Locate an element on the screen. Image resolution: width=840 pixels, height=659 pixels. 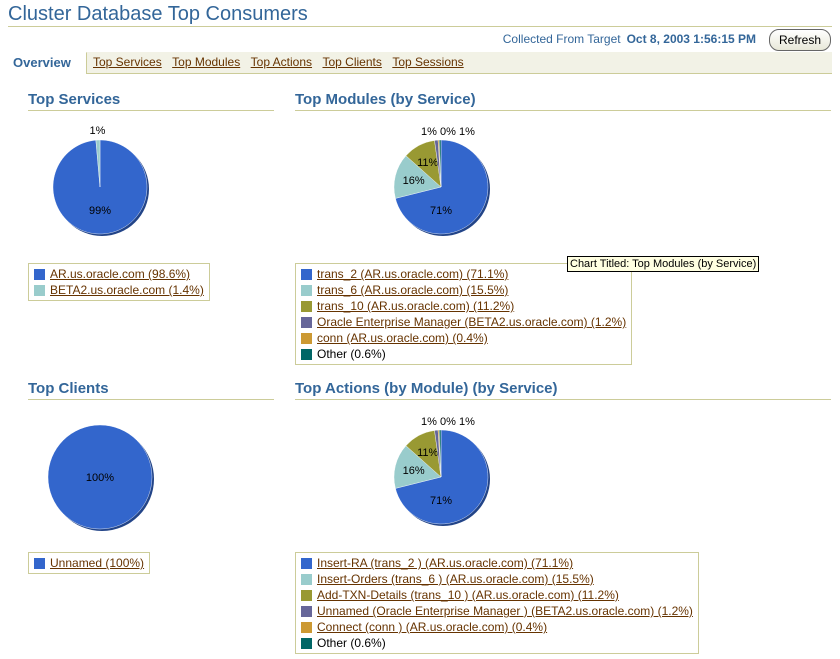
title-divider is located at coordinates (420, 26).